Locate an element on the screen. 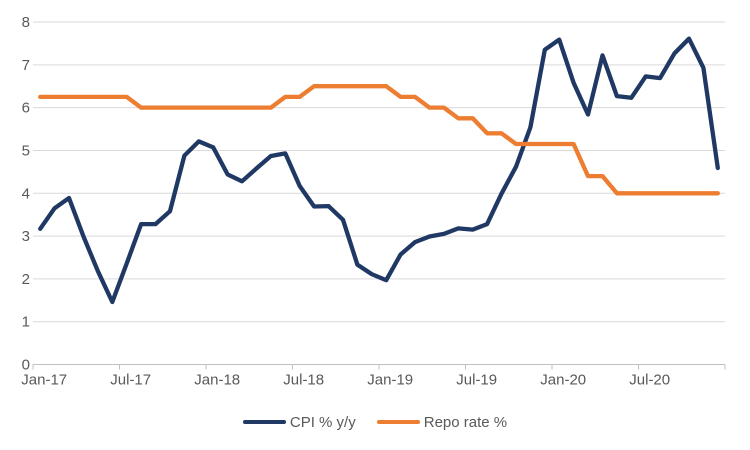 This screenshot has height=450, width=750. y-axis-label: 5 is located at coordinates (26, 150).